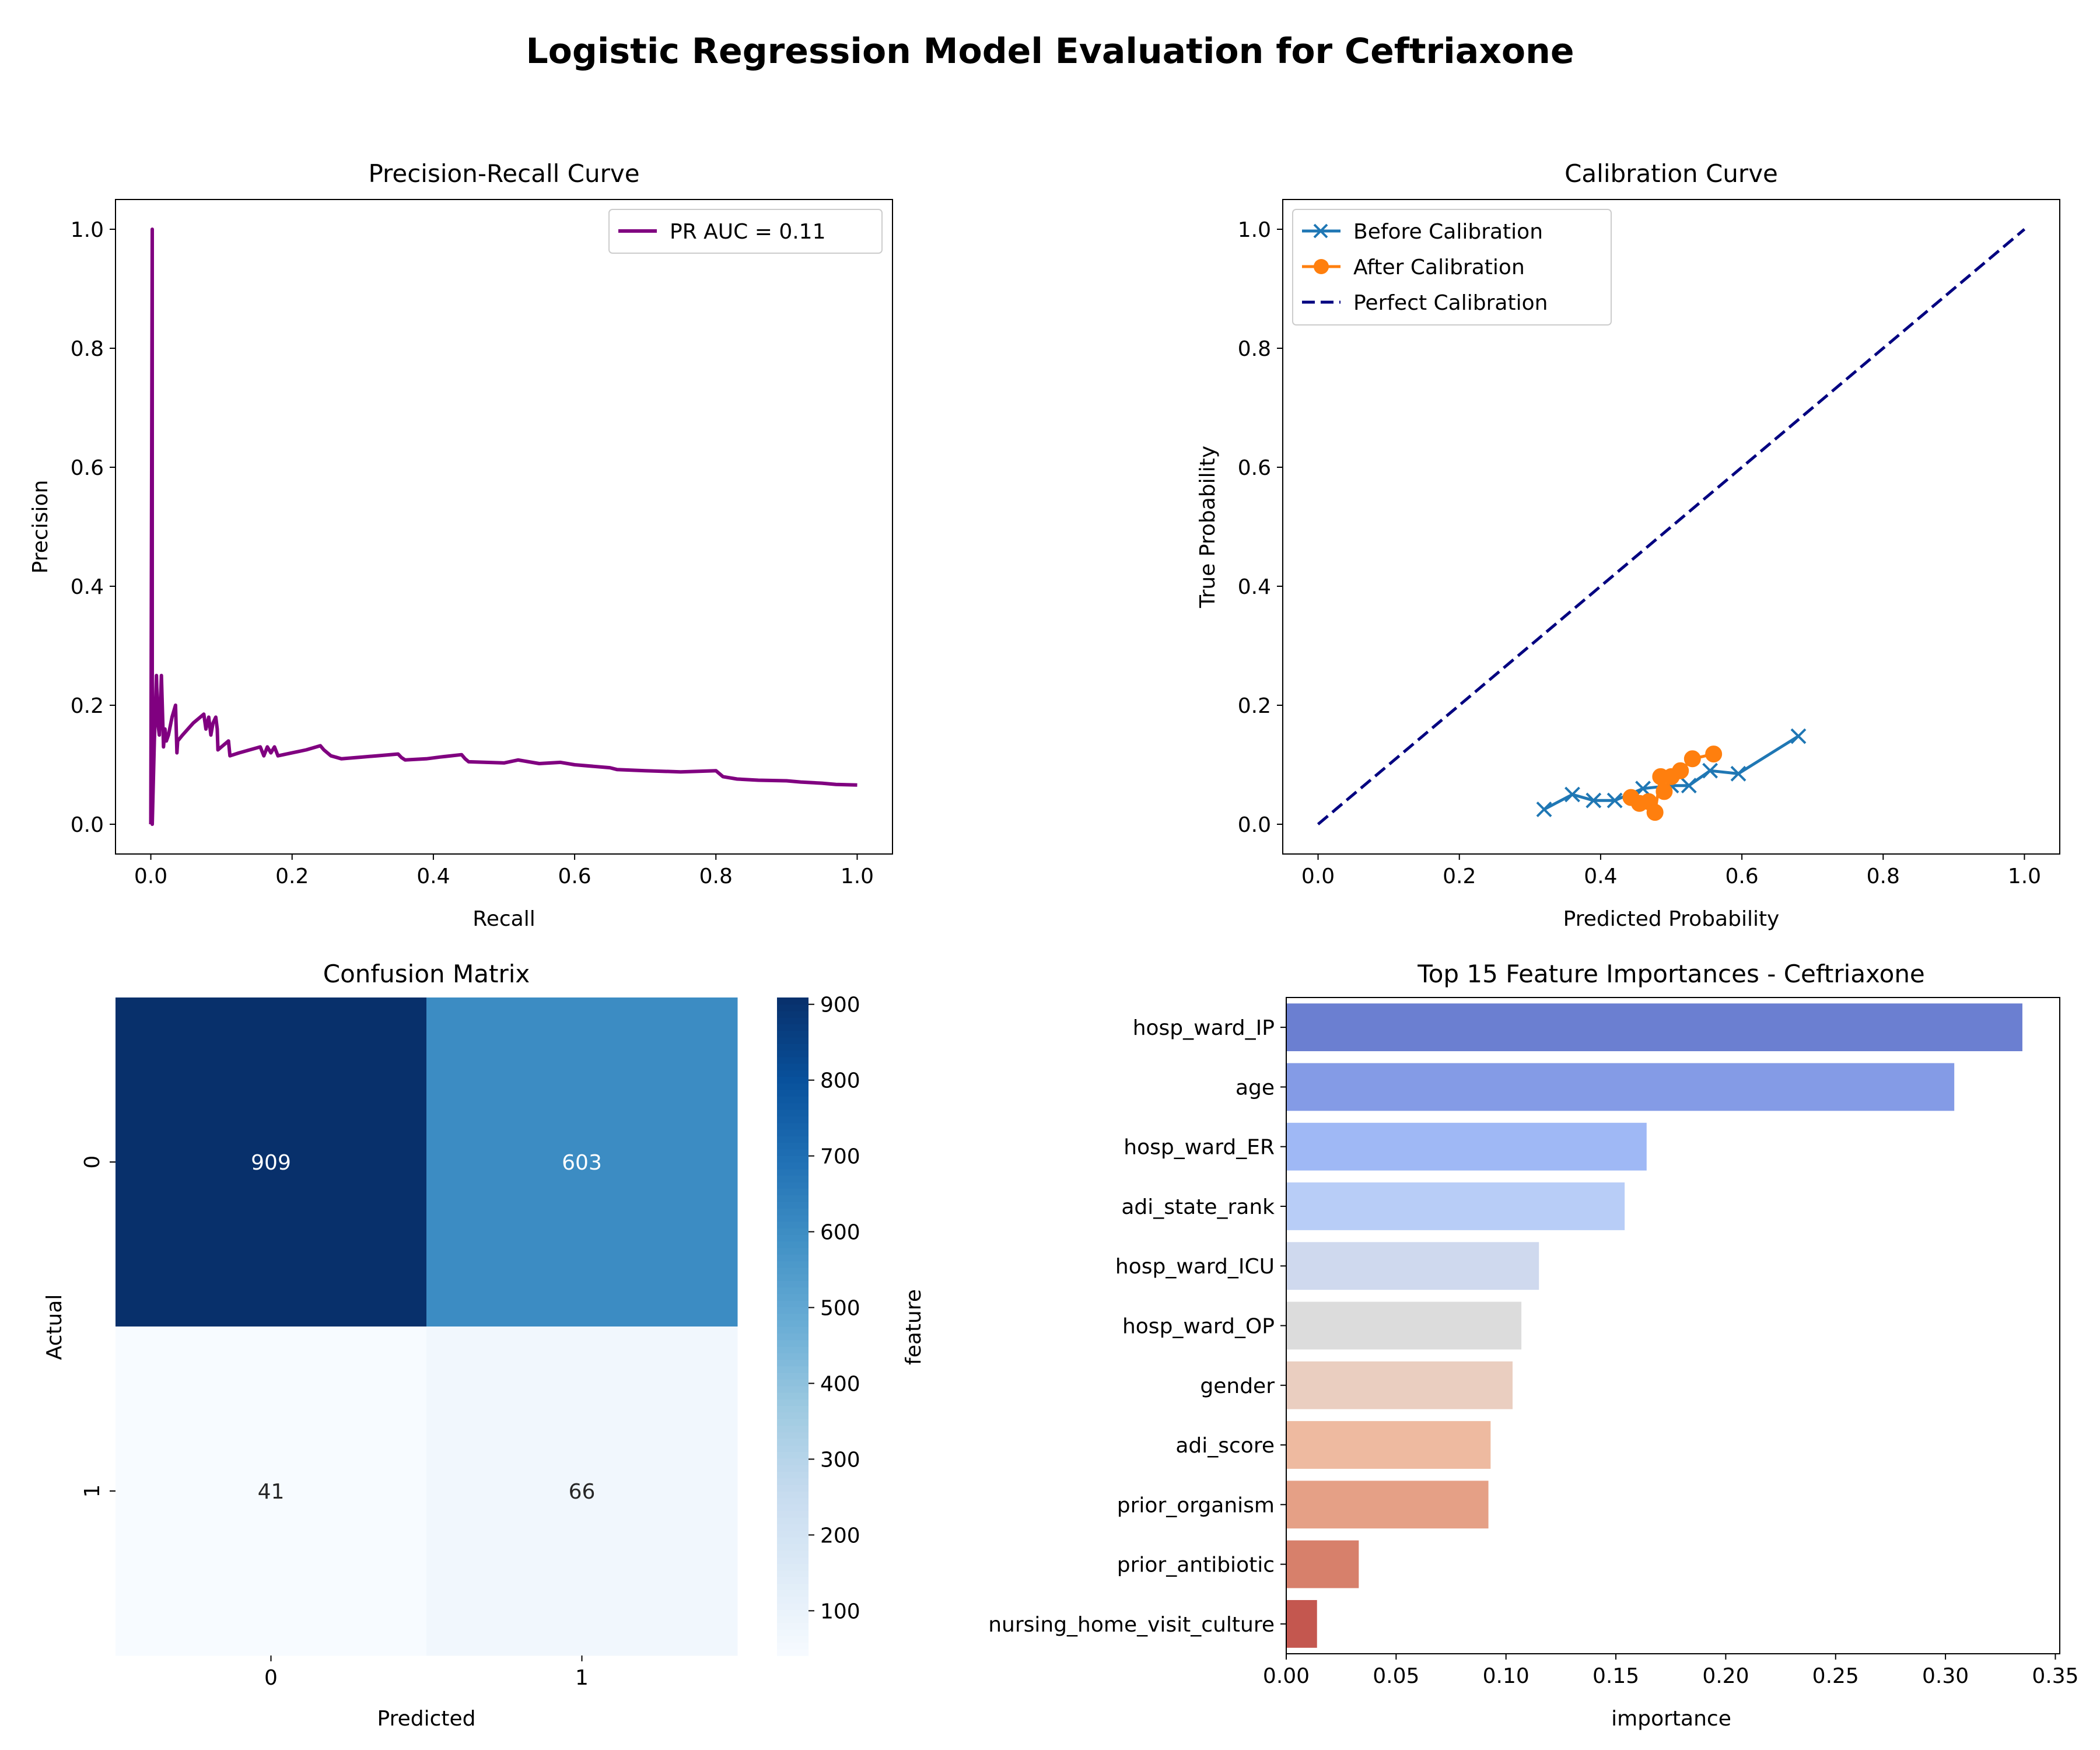 This screenshot has height=1750, width=2100. I want to click on pr-ytick-label: 0.6, so click(87, 468).